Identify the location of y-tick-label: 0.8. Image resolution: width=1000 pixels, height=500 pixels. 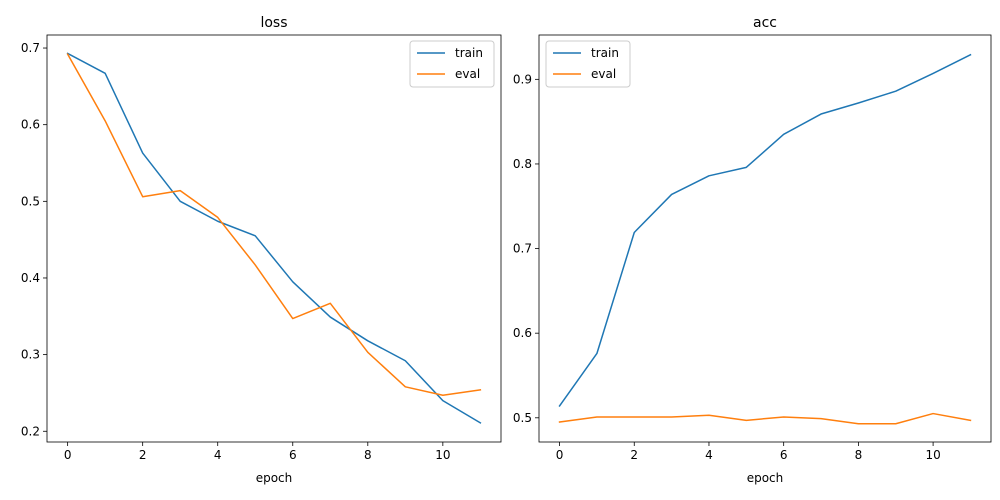
(522, 164).